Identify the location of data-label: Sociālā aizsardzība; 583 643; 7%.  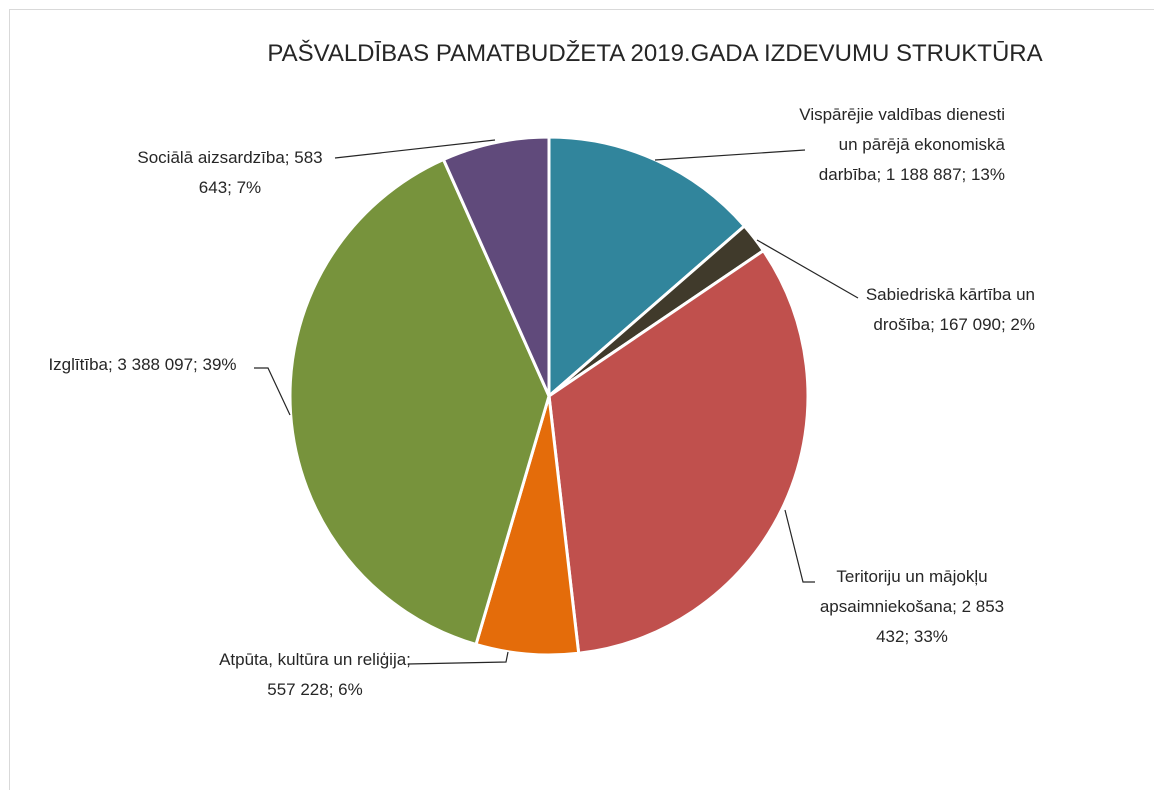
(230, 172).